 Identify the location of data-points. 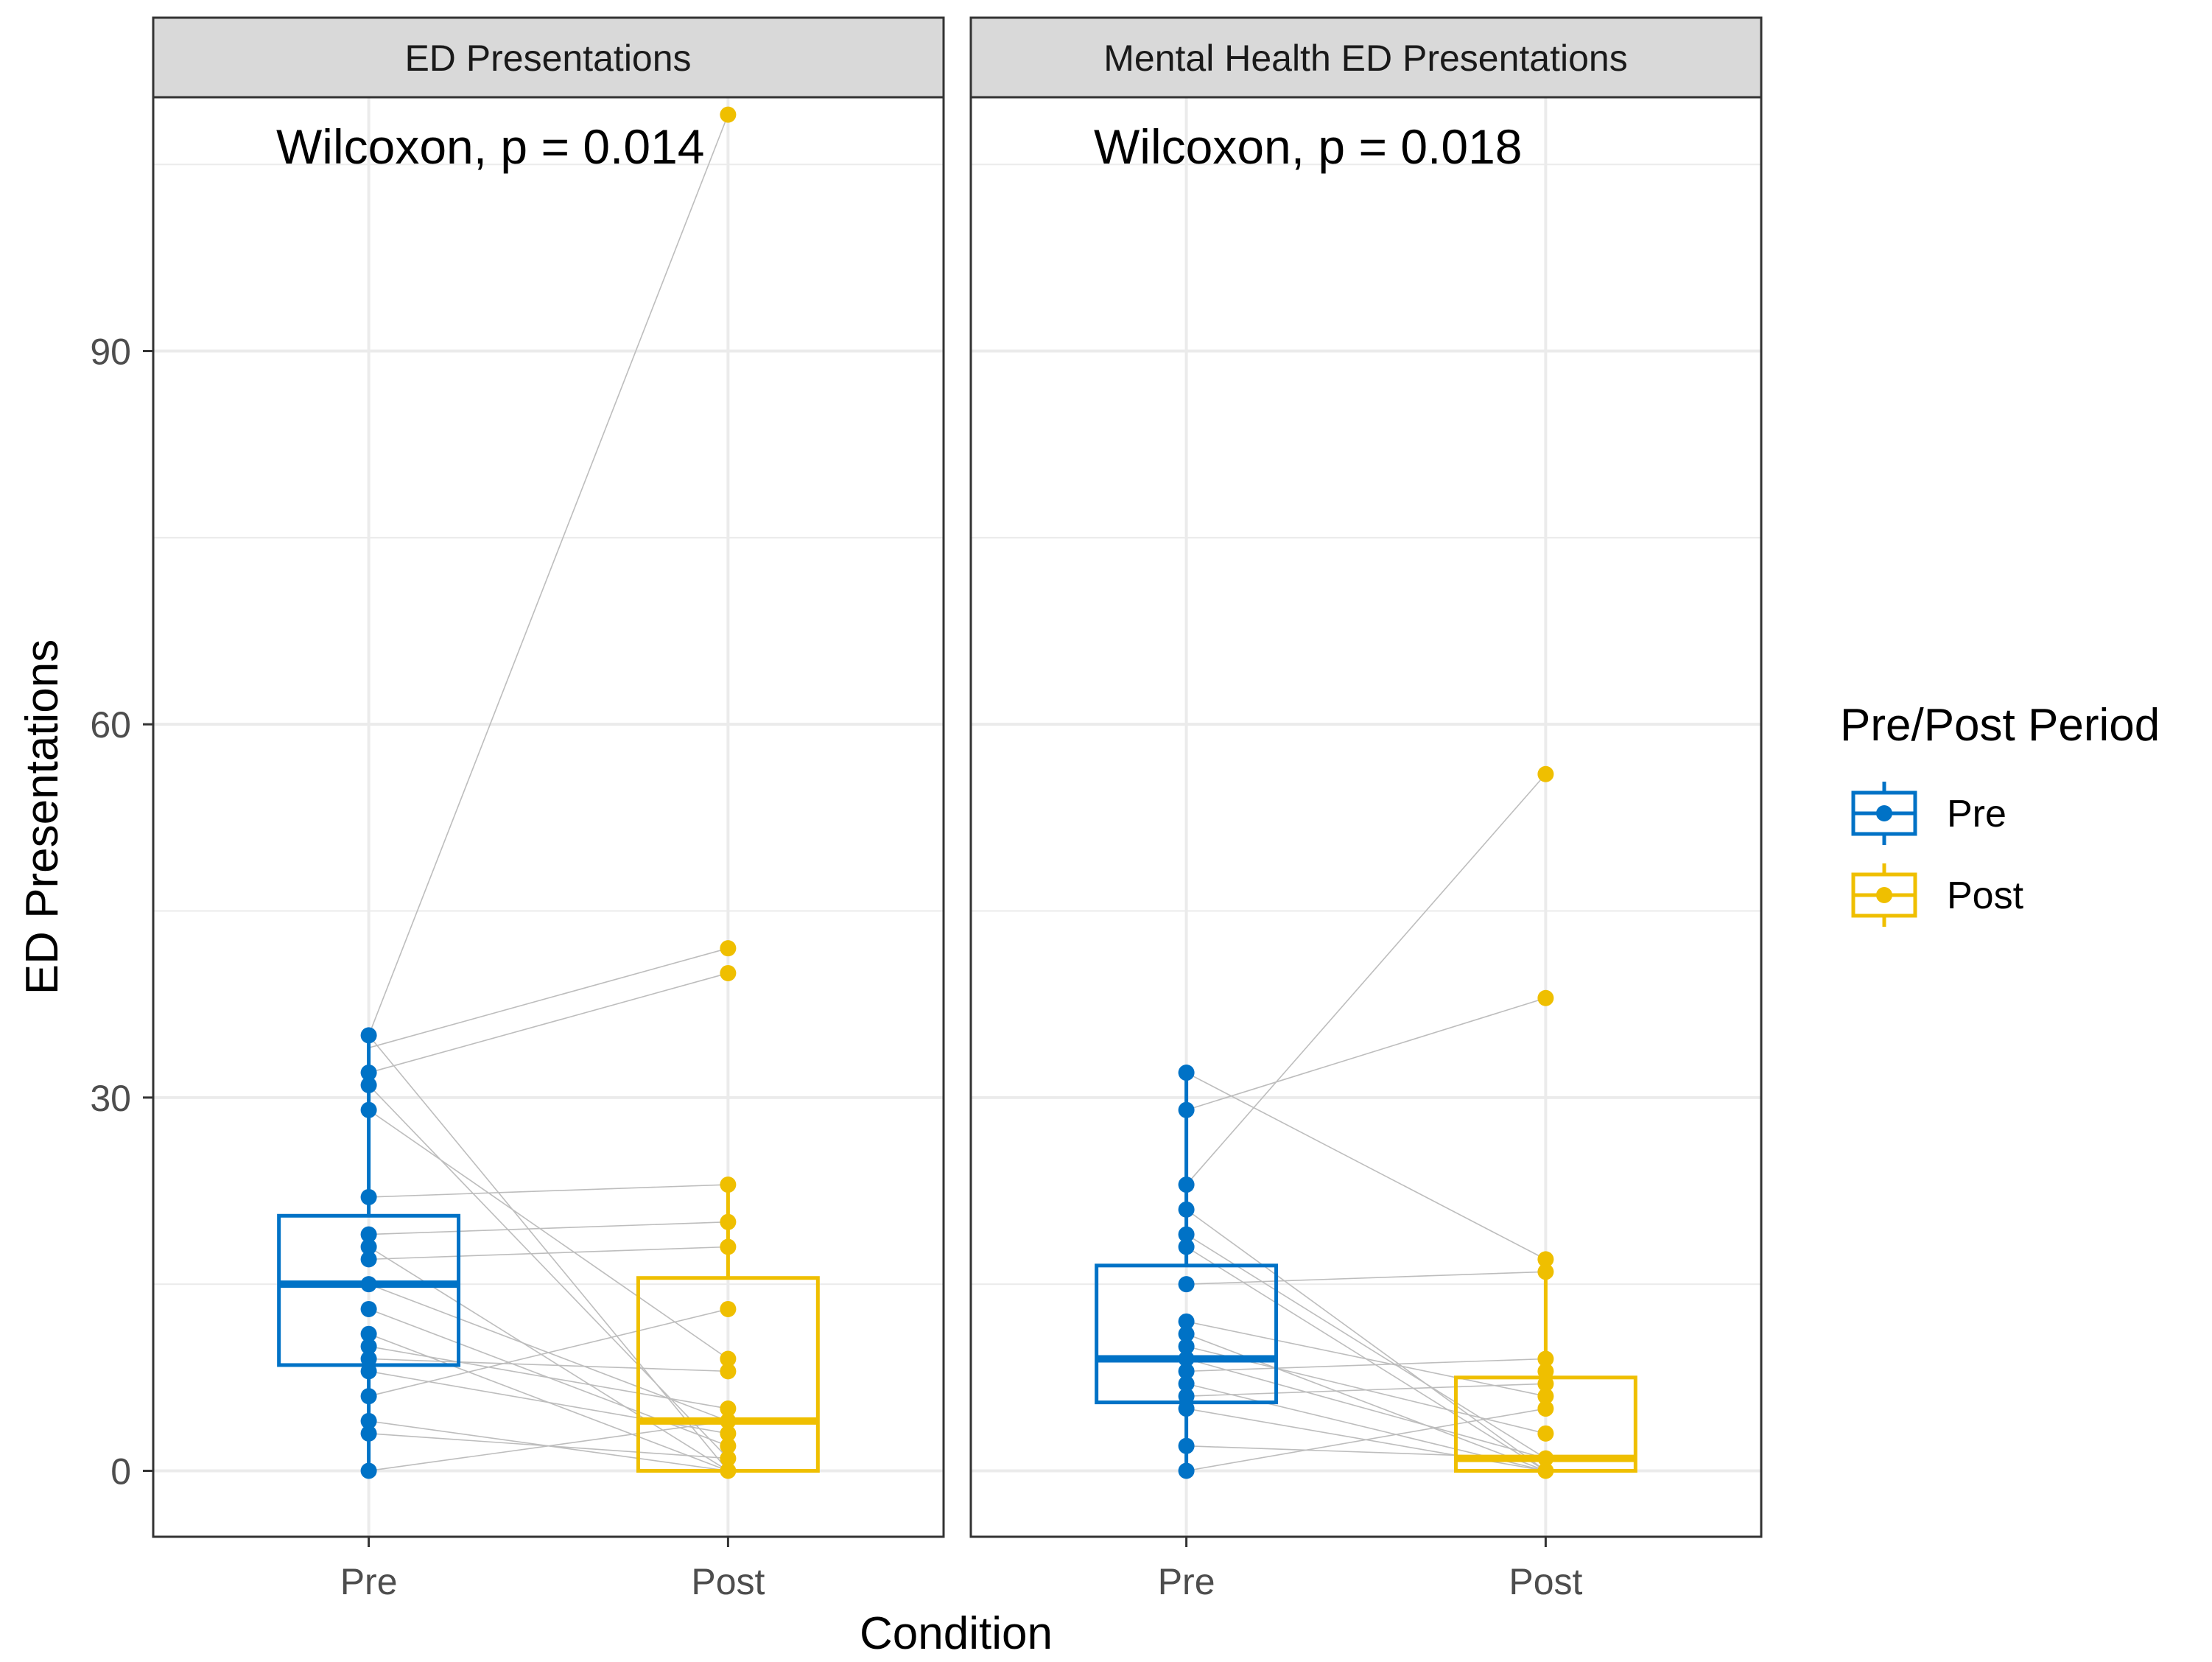
(548, 792).